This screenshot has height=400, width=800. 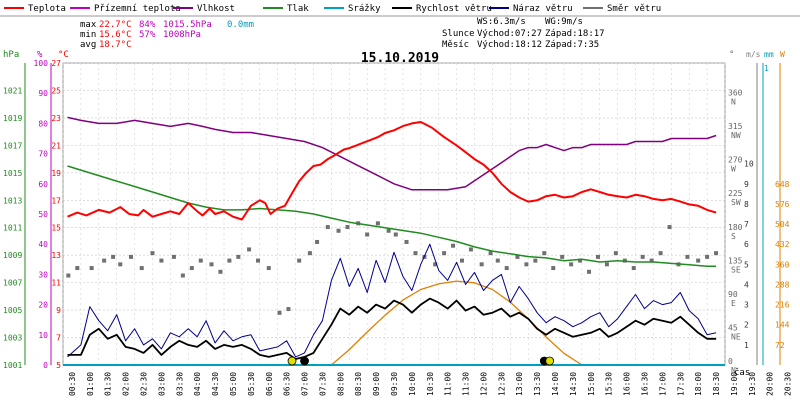 I want to click on axis-pct-tick: 50, so click(x=43, y=214).